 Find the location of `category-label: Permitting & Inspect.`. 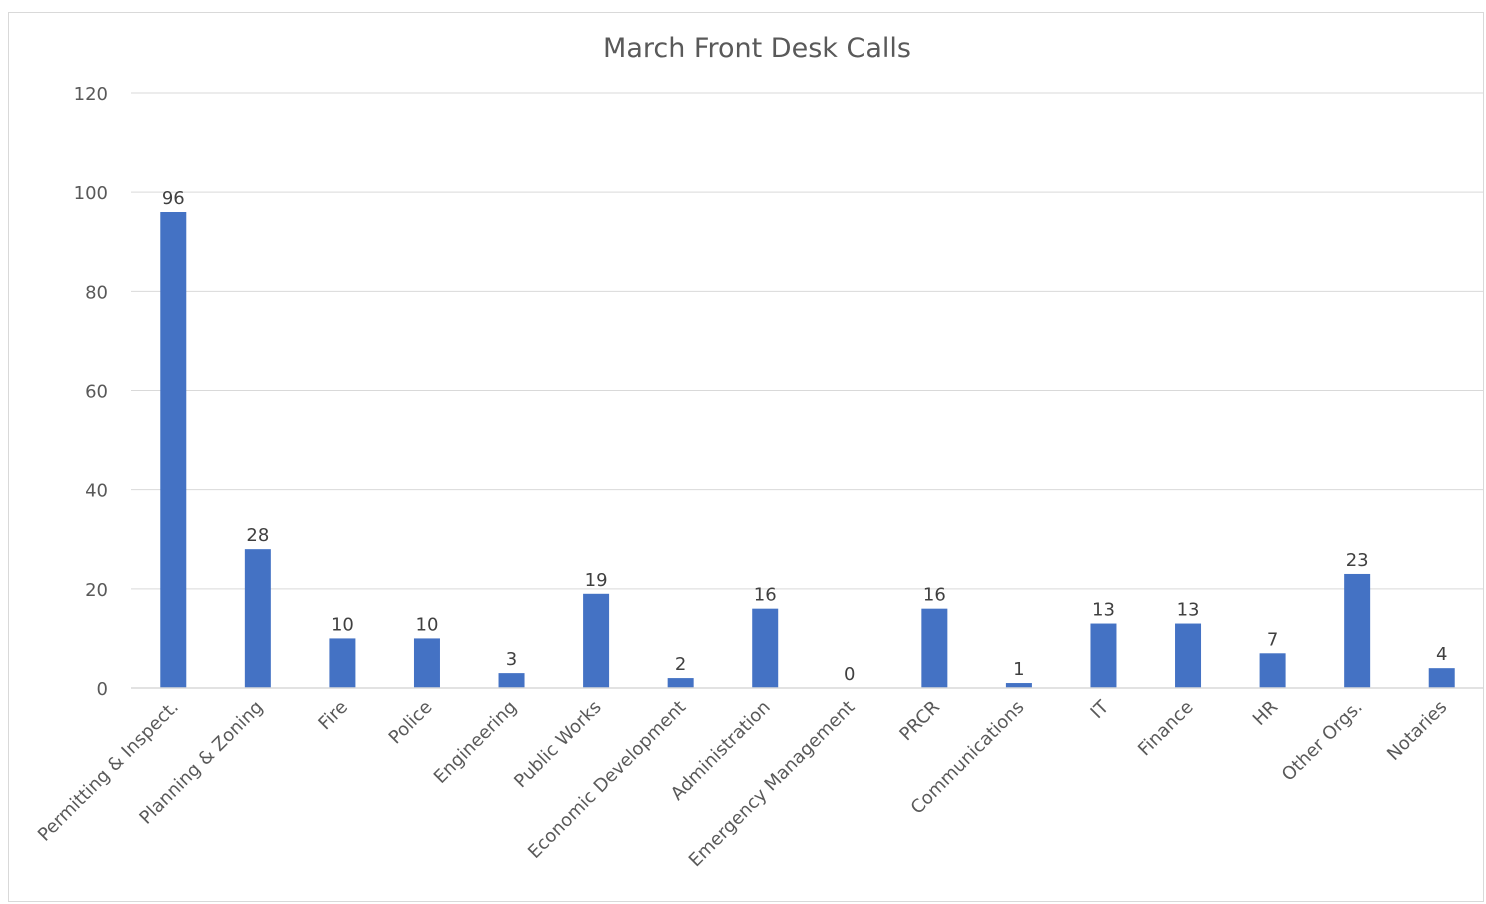

category-label: Permitting & Inspect. is located at coordinates (108, 771).